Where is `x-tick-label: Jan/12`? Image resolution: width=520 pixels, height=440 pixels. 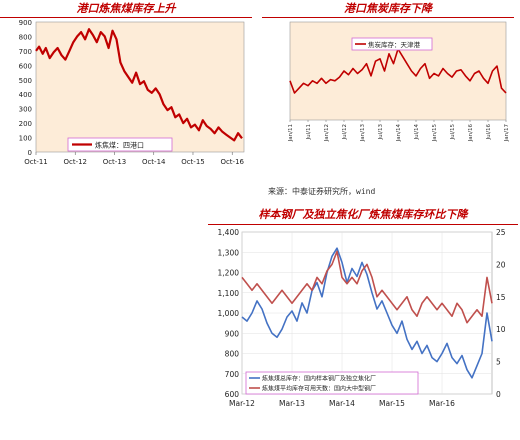 x-tick-label: Jan/12 is located at coordinates (327, 133).